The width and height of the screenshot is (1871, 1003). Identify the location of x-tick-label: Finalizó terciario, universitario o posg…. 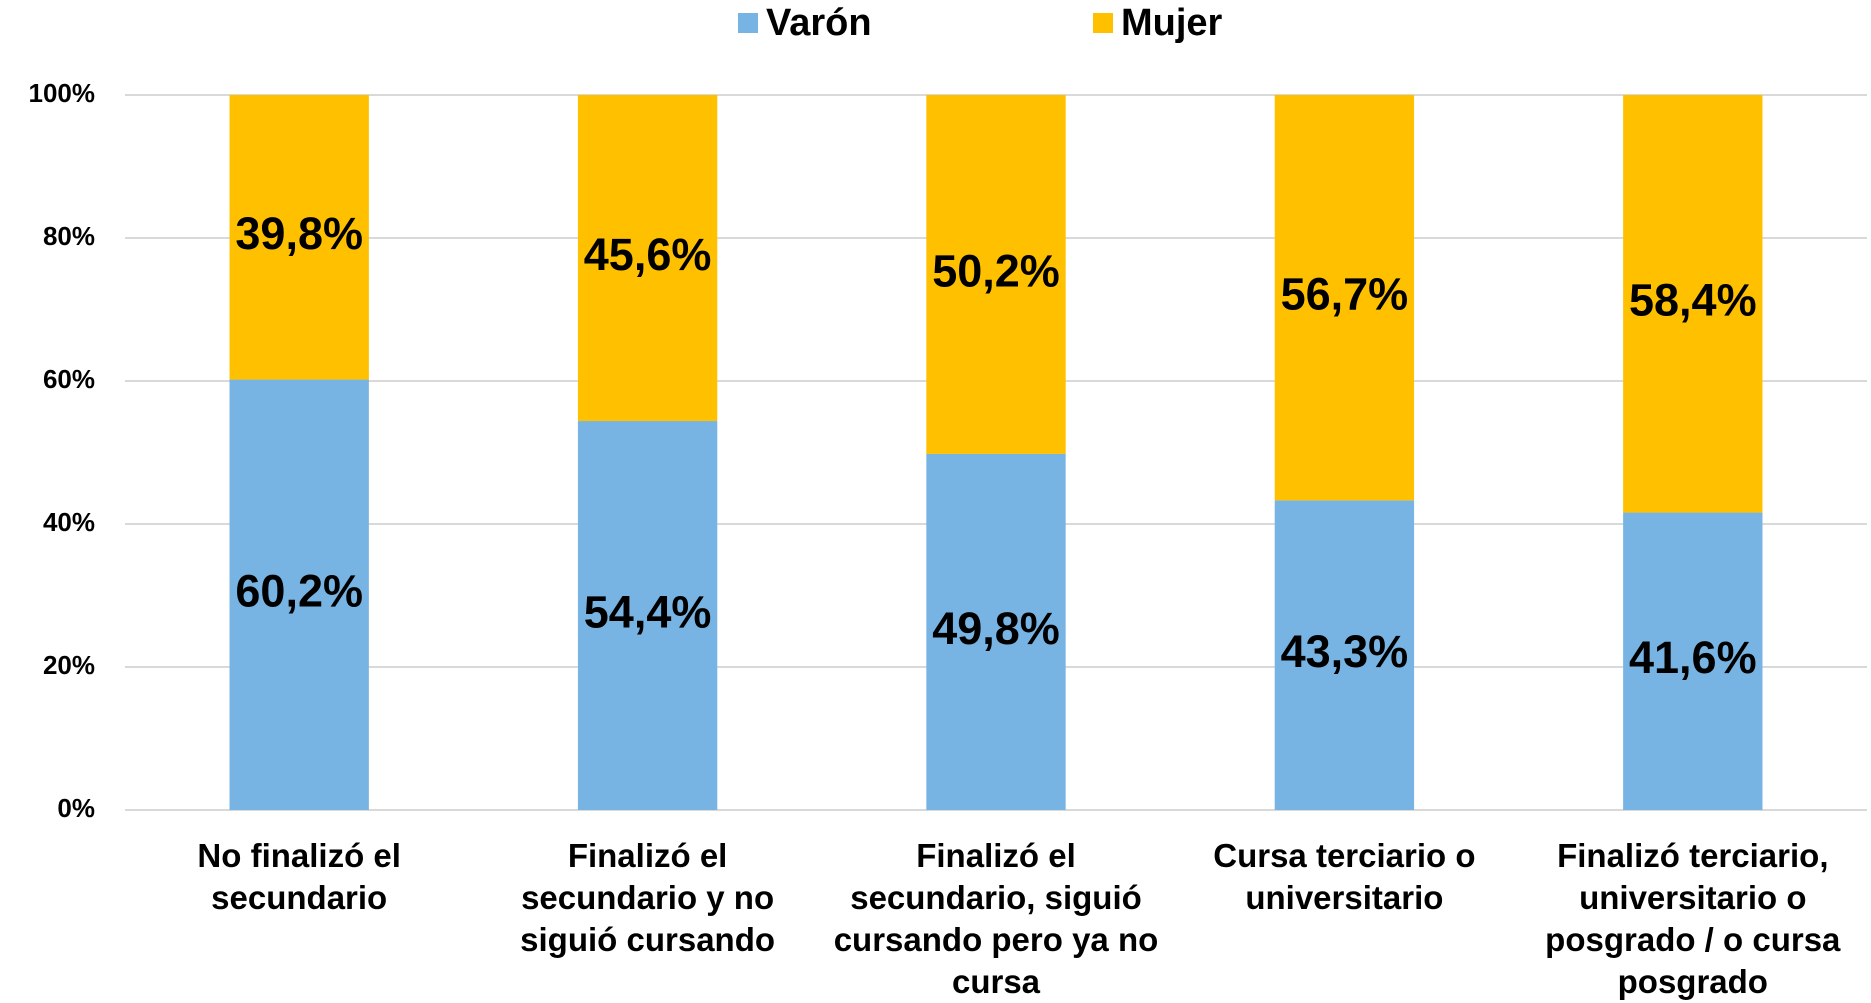
(1693, 918).